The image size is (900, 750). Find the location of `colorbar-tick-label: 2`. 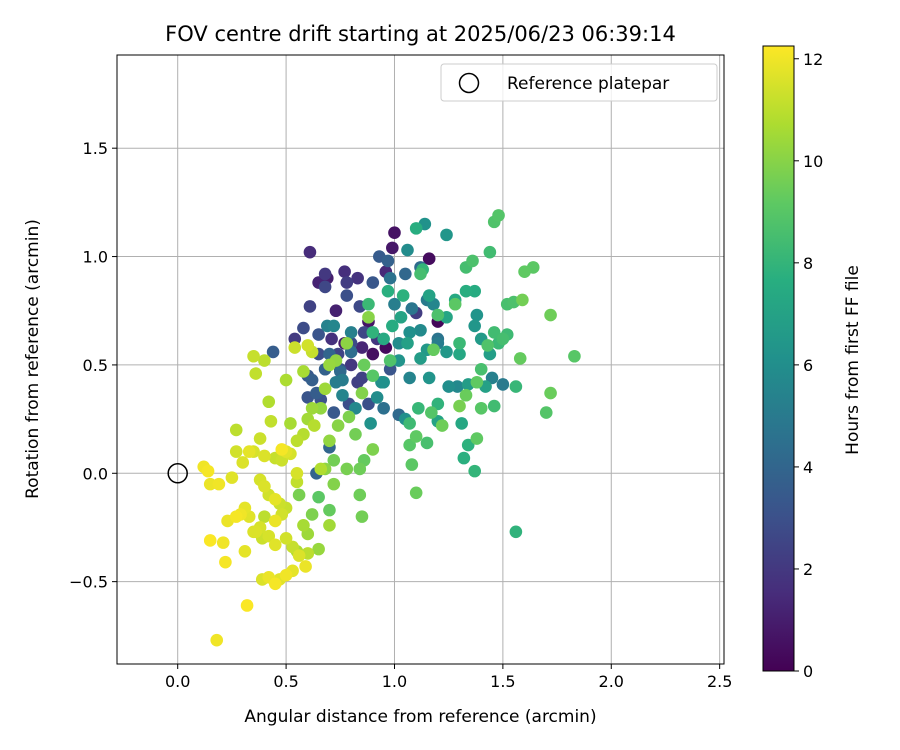

colorbar-tick-label: 2 is located at coordinates (808, 569).